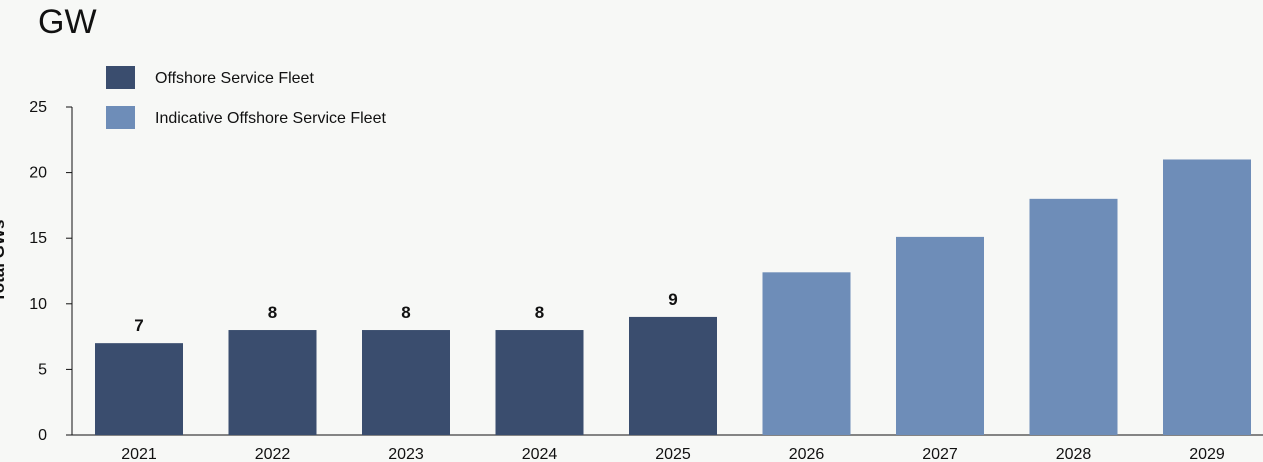 Image resolution: width=1263 pixels, height=462 pixels. Describe the element at coordinates (807, 454) in the screenshot. I see `x-tick-label: 2026` at that location.